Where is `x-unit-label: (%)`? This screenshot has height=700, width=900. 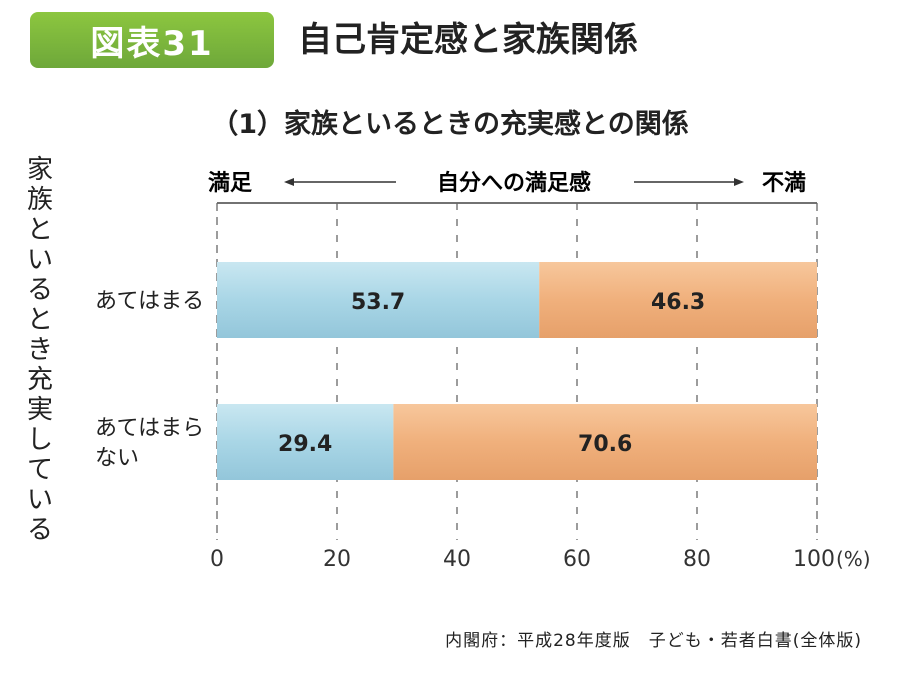 x-unit-label: (%) is located at coordinates (853, 559).